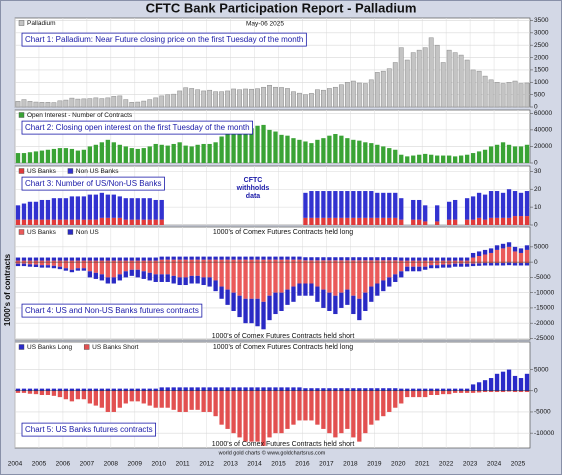 Image resolution: width=562 pixels, height=475 pixels. Describe the element at coordinates (42, 232) in the screenshot. I see `legend-label: US Banks` at that location.